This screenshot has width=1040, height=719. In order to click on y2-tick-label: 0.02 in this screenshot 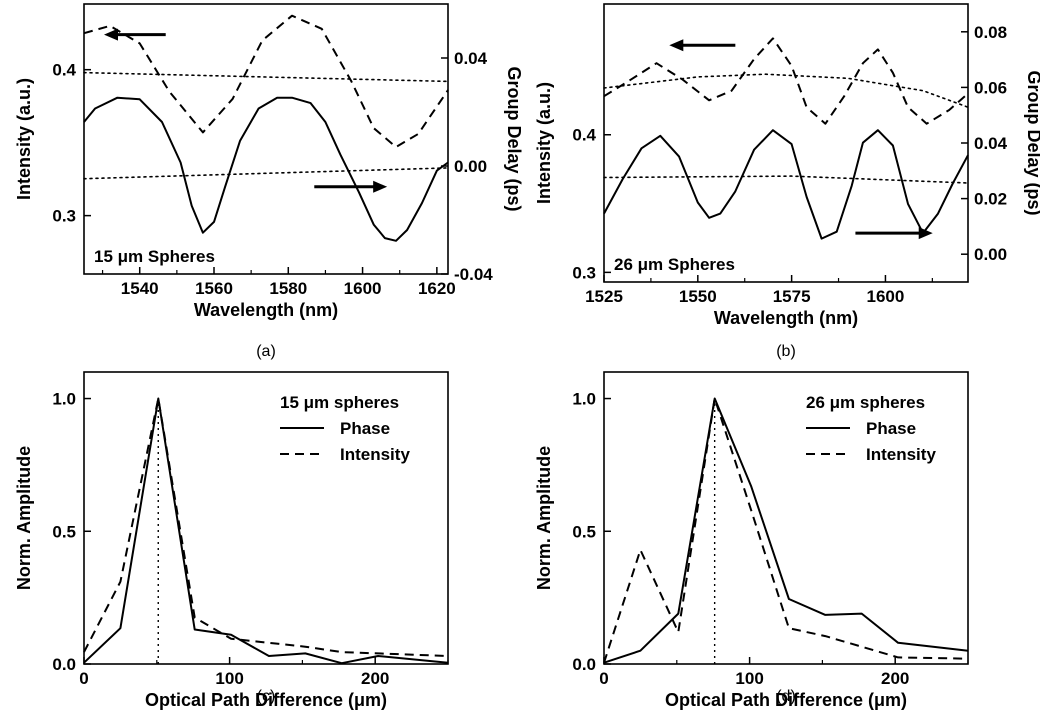, I will do `click(990, 199)`.